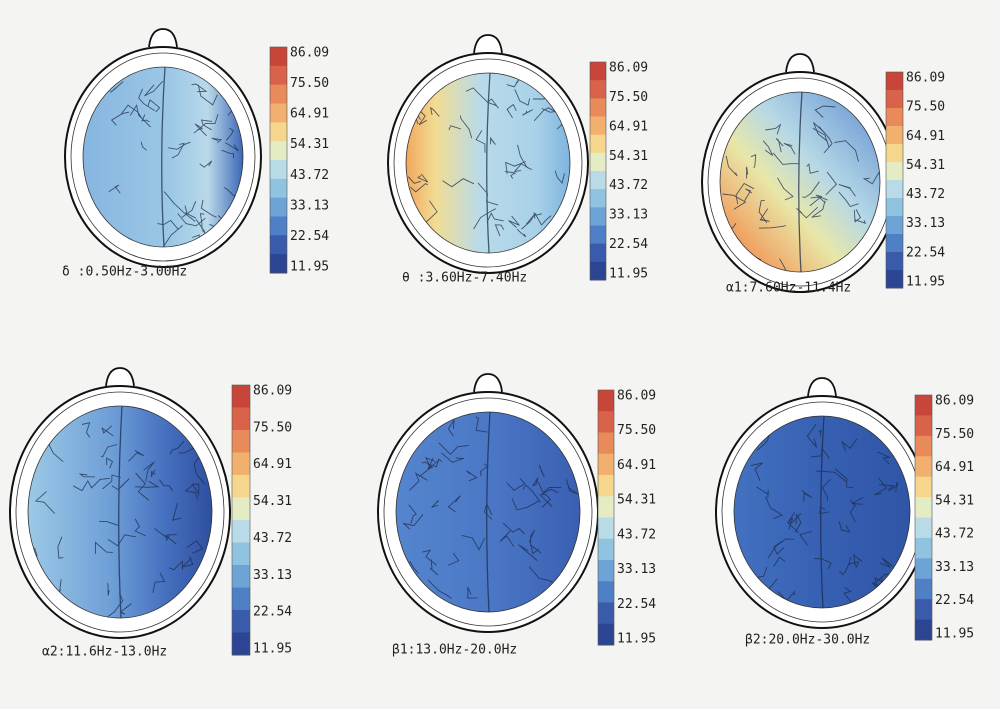  I want to click on brain-map, so click(488, 512).